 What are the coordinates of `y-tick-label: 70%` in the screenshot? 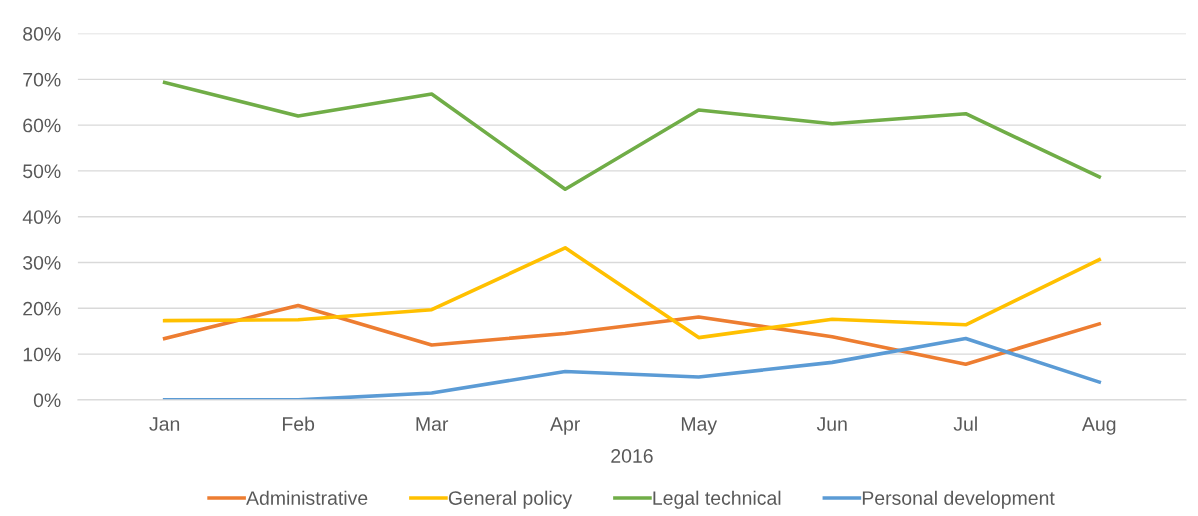 It's located at (42, 79).